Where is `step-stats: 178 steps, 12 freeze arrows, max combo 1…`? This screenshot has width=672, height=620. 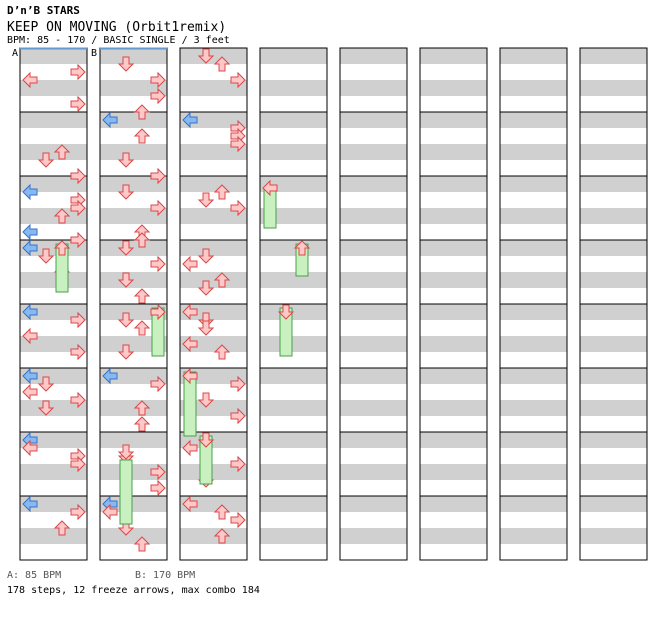 step-stats: 178 steps, 12 freeze arrows, max combo 1… is located at coordinates (133, 590).